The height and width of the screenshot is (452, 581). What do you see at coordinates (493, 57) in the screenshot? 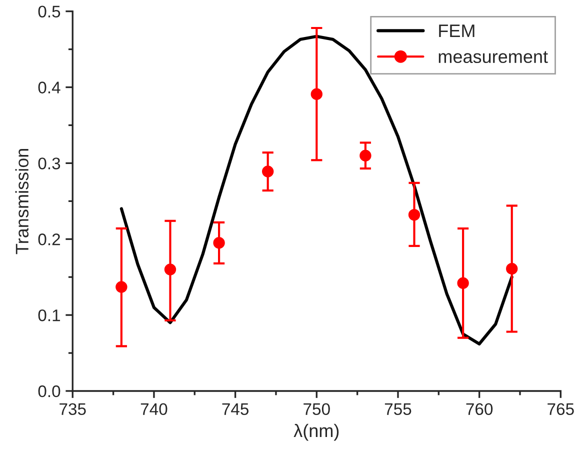
I see `legend-label: measurement` at bounding box center [493, 57].